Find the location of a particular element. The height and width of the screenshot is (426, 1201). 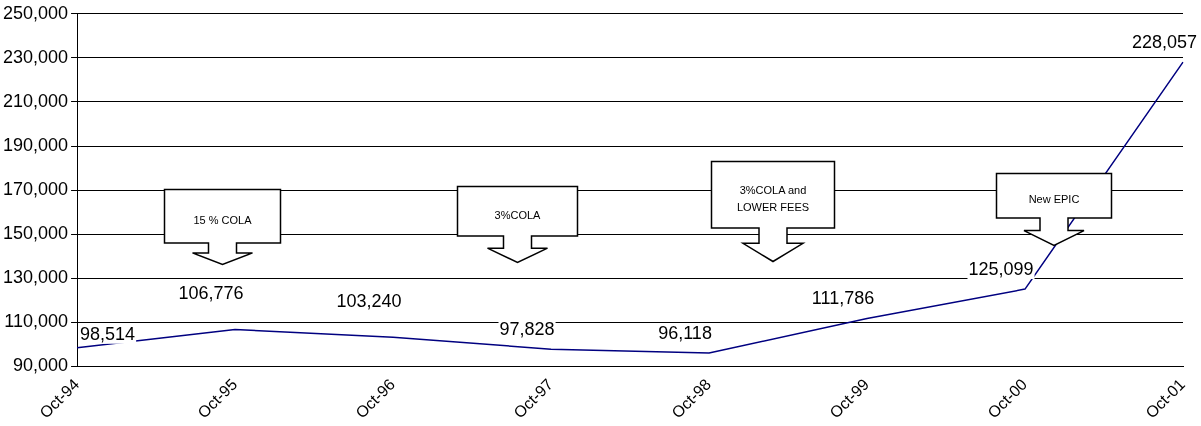

annotation: 3%COLA is located at coordinates (517, 215).